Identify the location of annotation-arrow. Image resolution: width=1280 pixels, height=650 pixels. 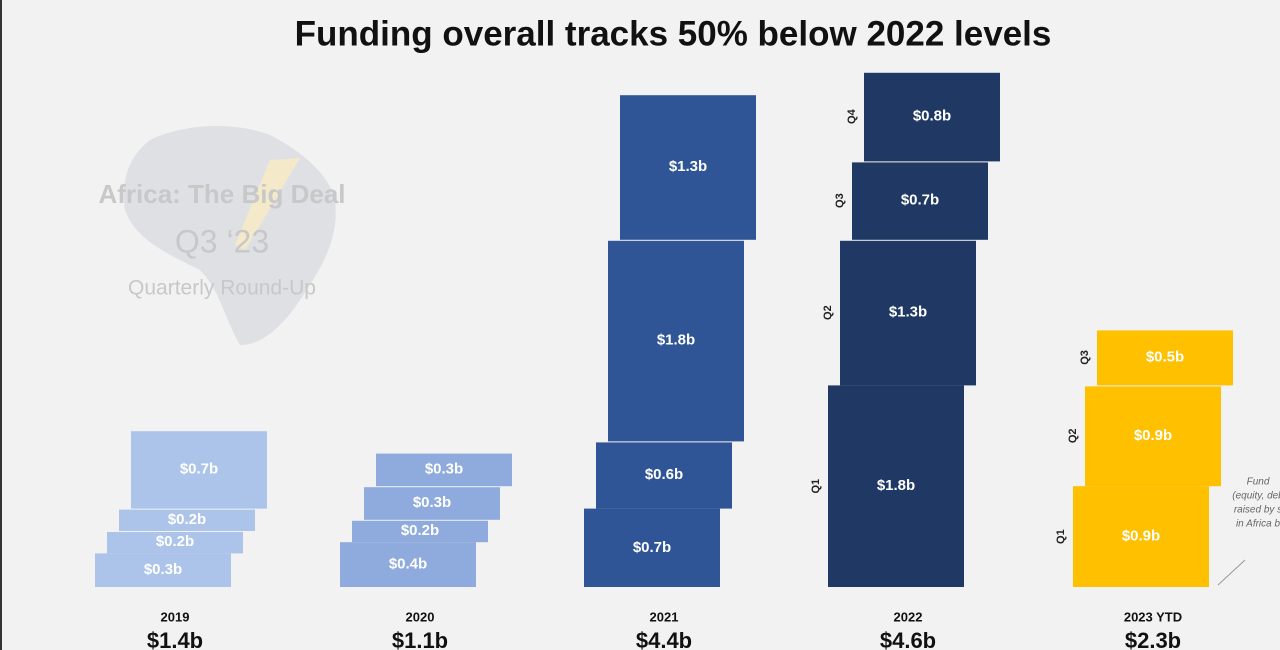
(1231, 572).